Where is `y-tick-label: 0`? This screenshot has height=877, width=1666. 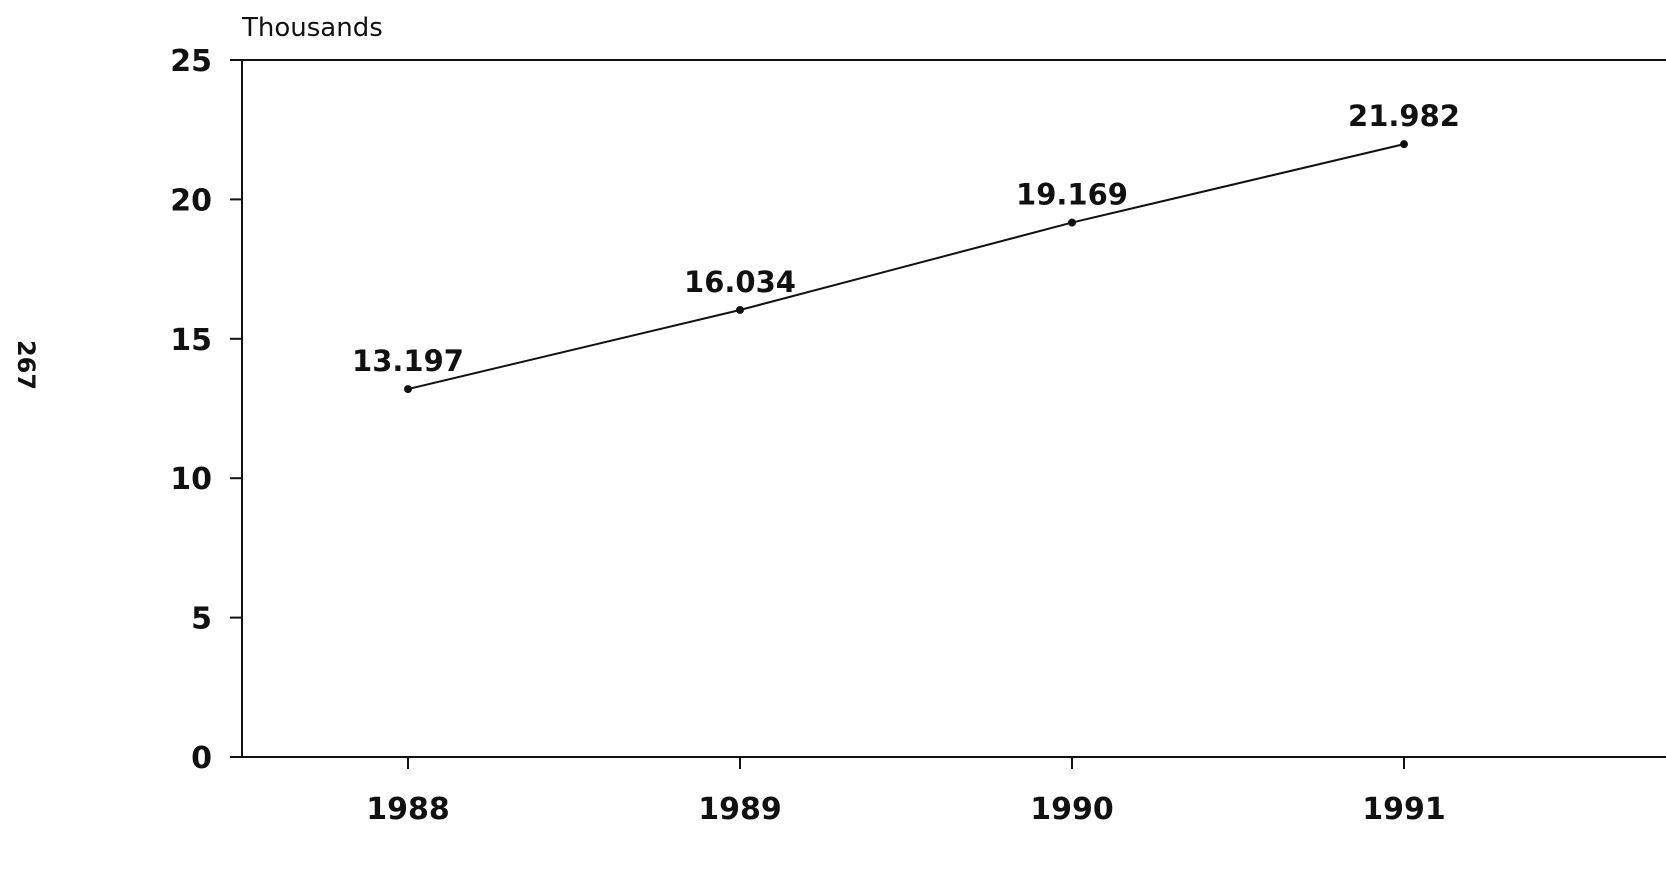 y-tick-label: 0 is located at coordinates (201, 758).